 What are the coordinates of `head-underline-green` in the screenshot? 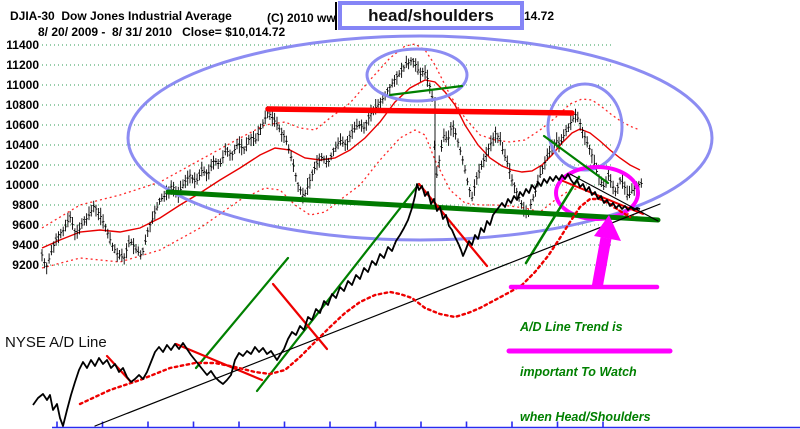 It's located at (426, 90).